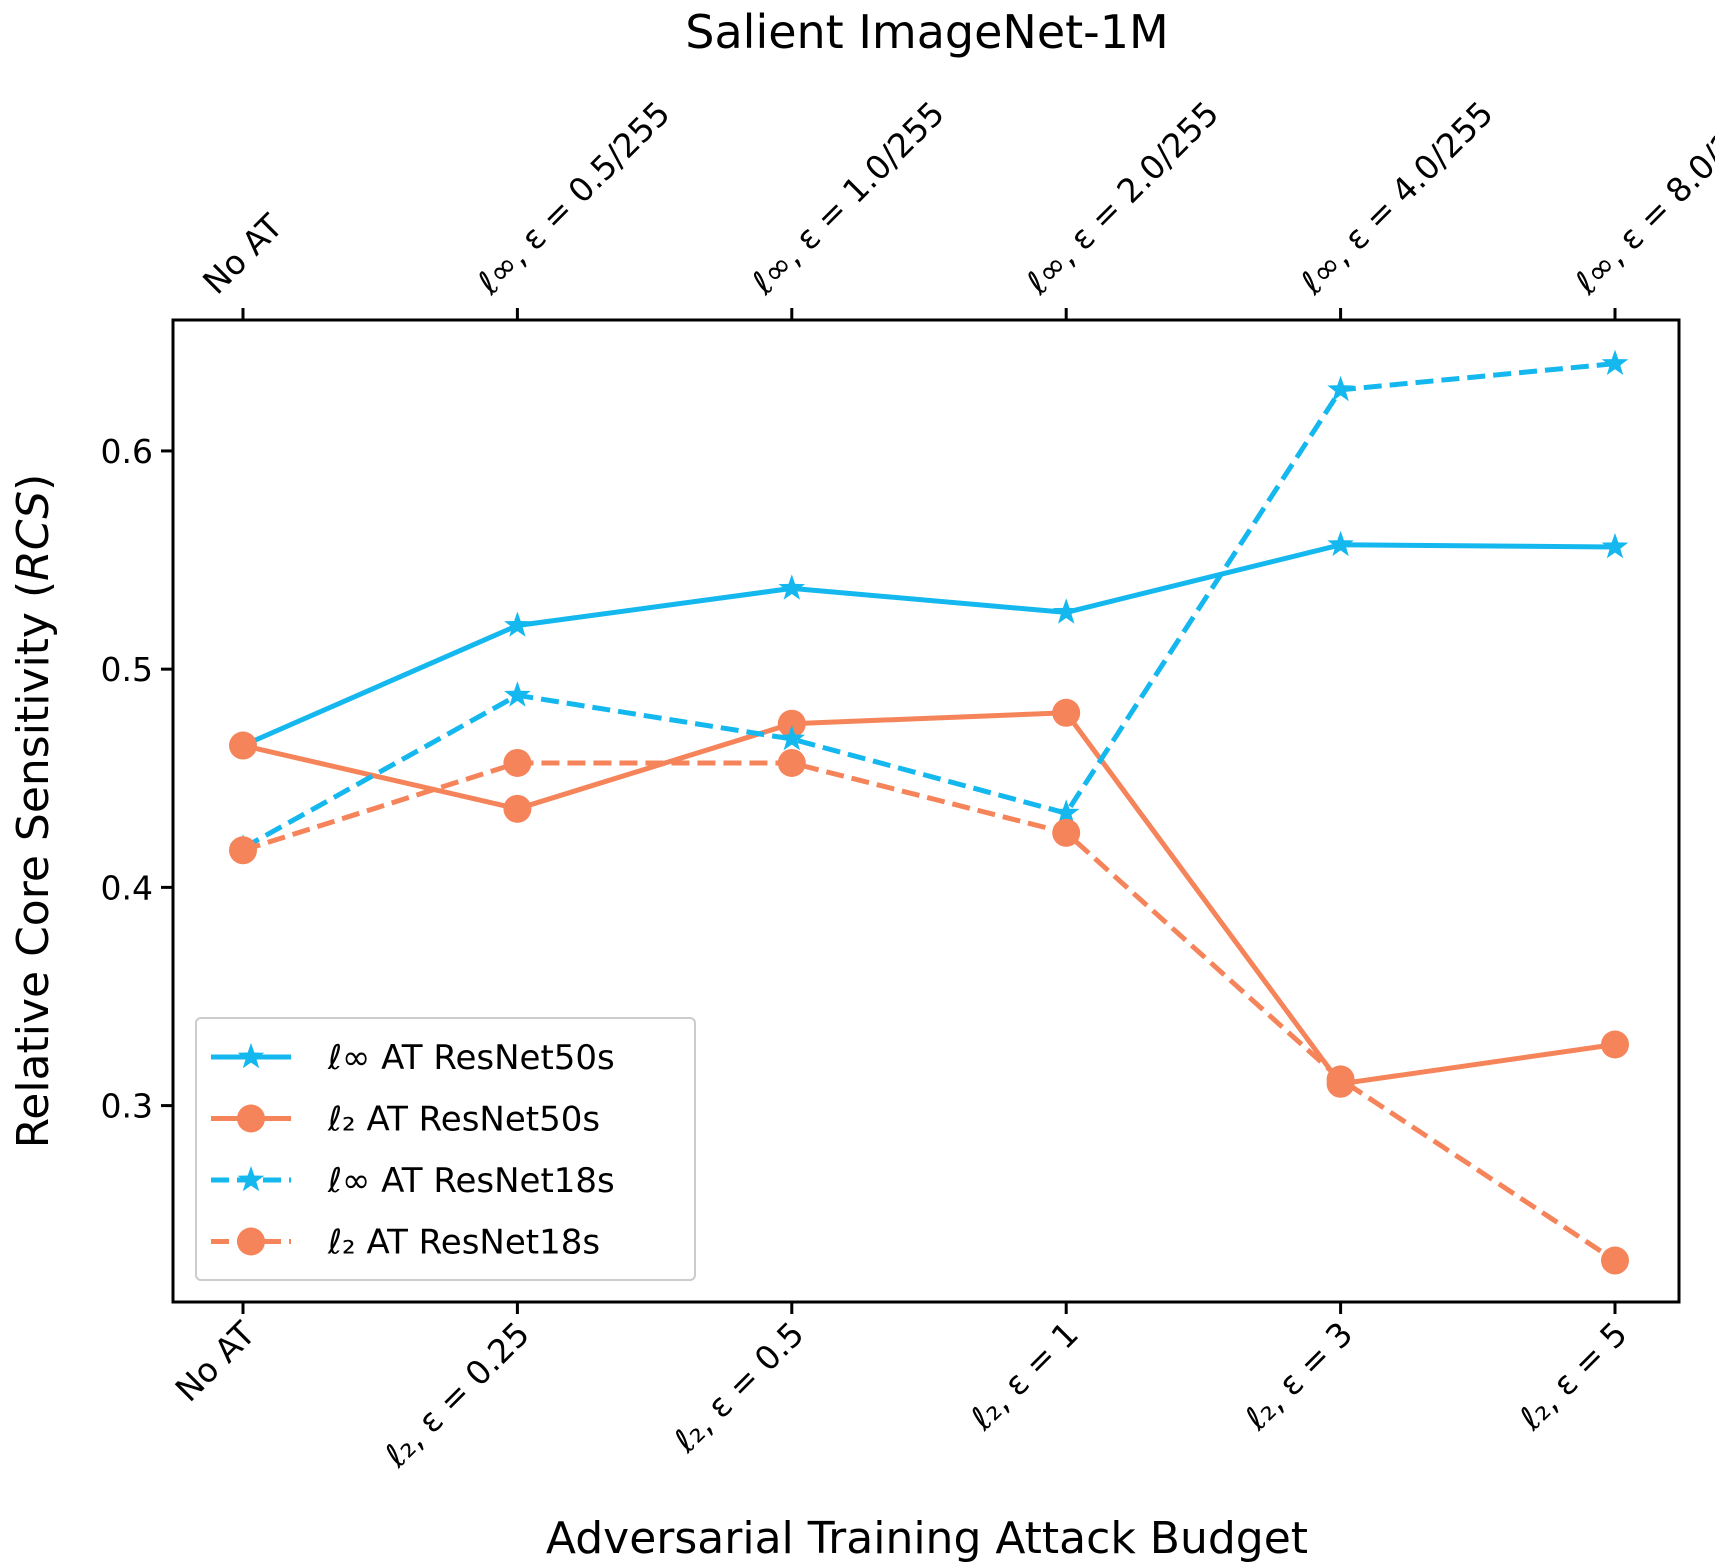 The height and width of the screenshot is (1565, 1715). I want to click on top-tick-label: ℓ∞, ε = 0.5/255, so click(573, 198).